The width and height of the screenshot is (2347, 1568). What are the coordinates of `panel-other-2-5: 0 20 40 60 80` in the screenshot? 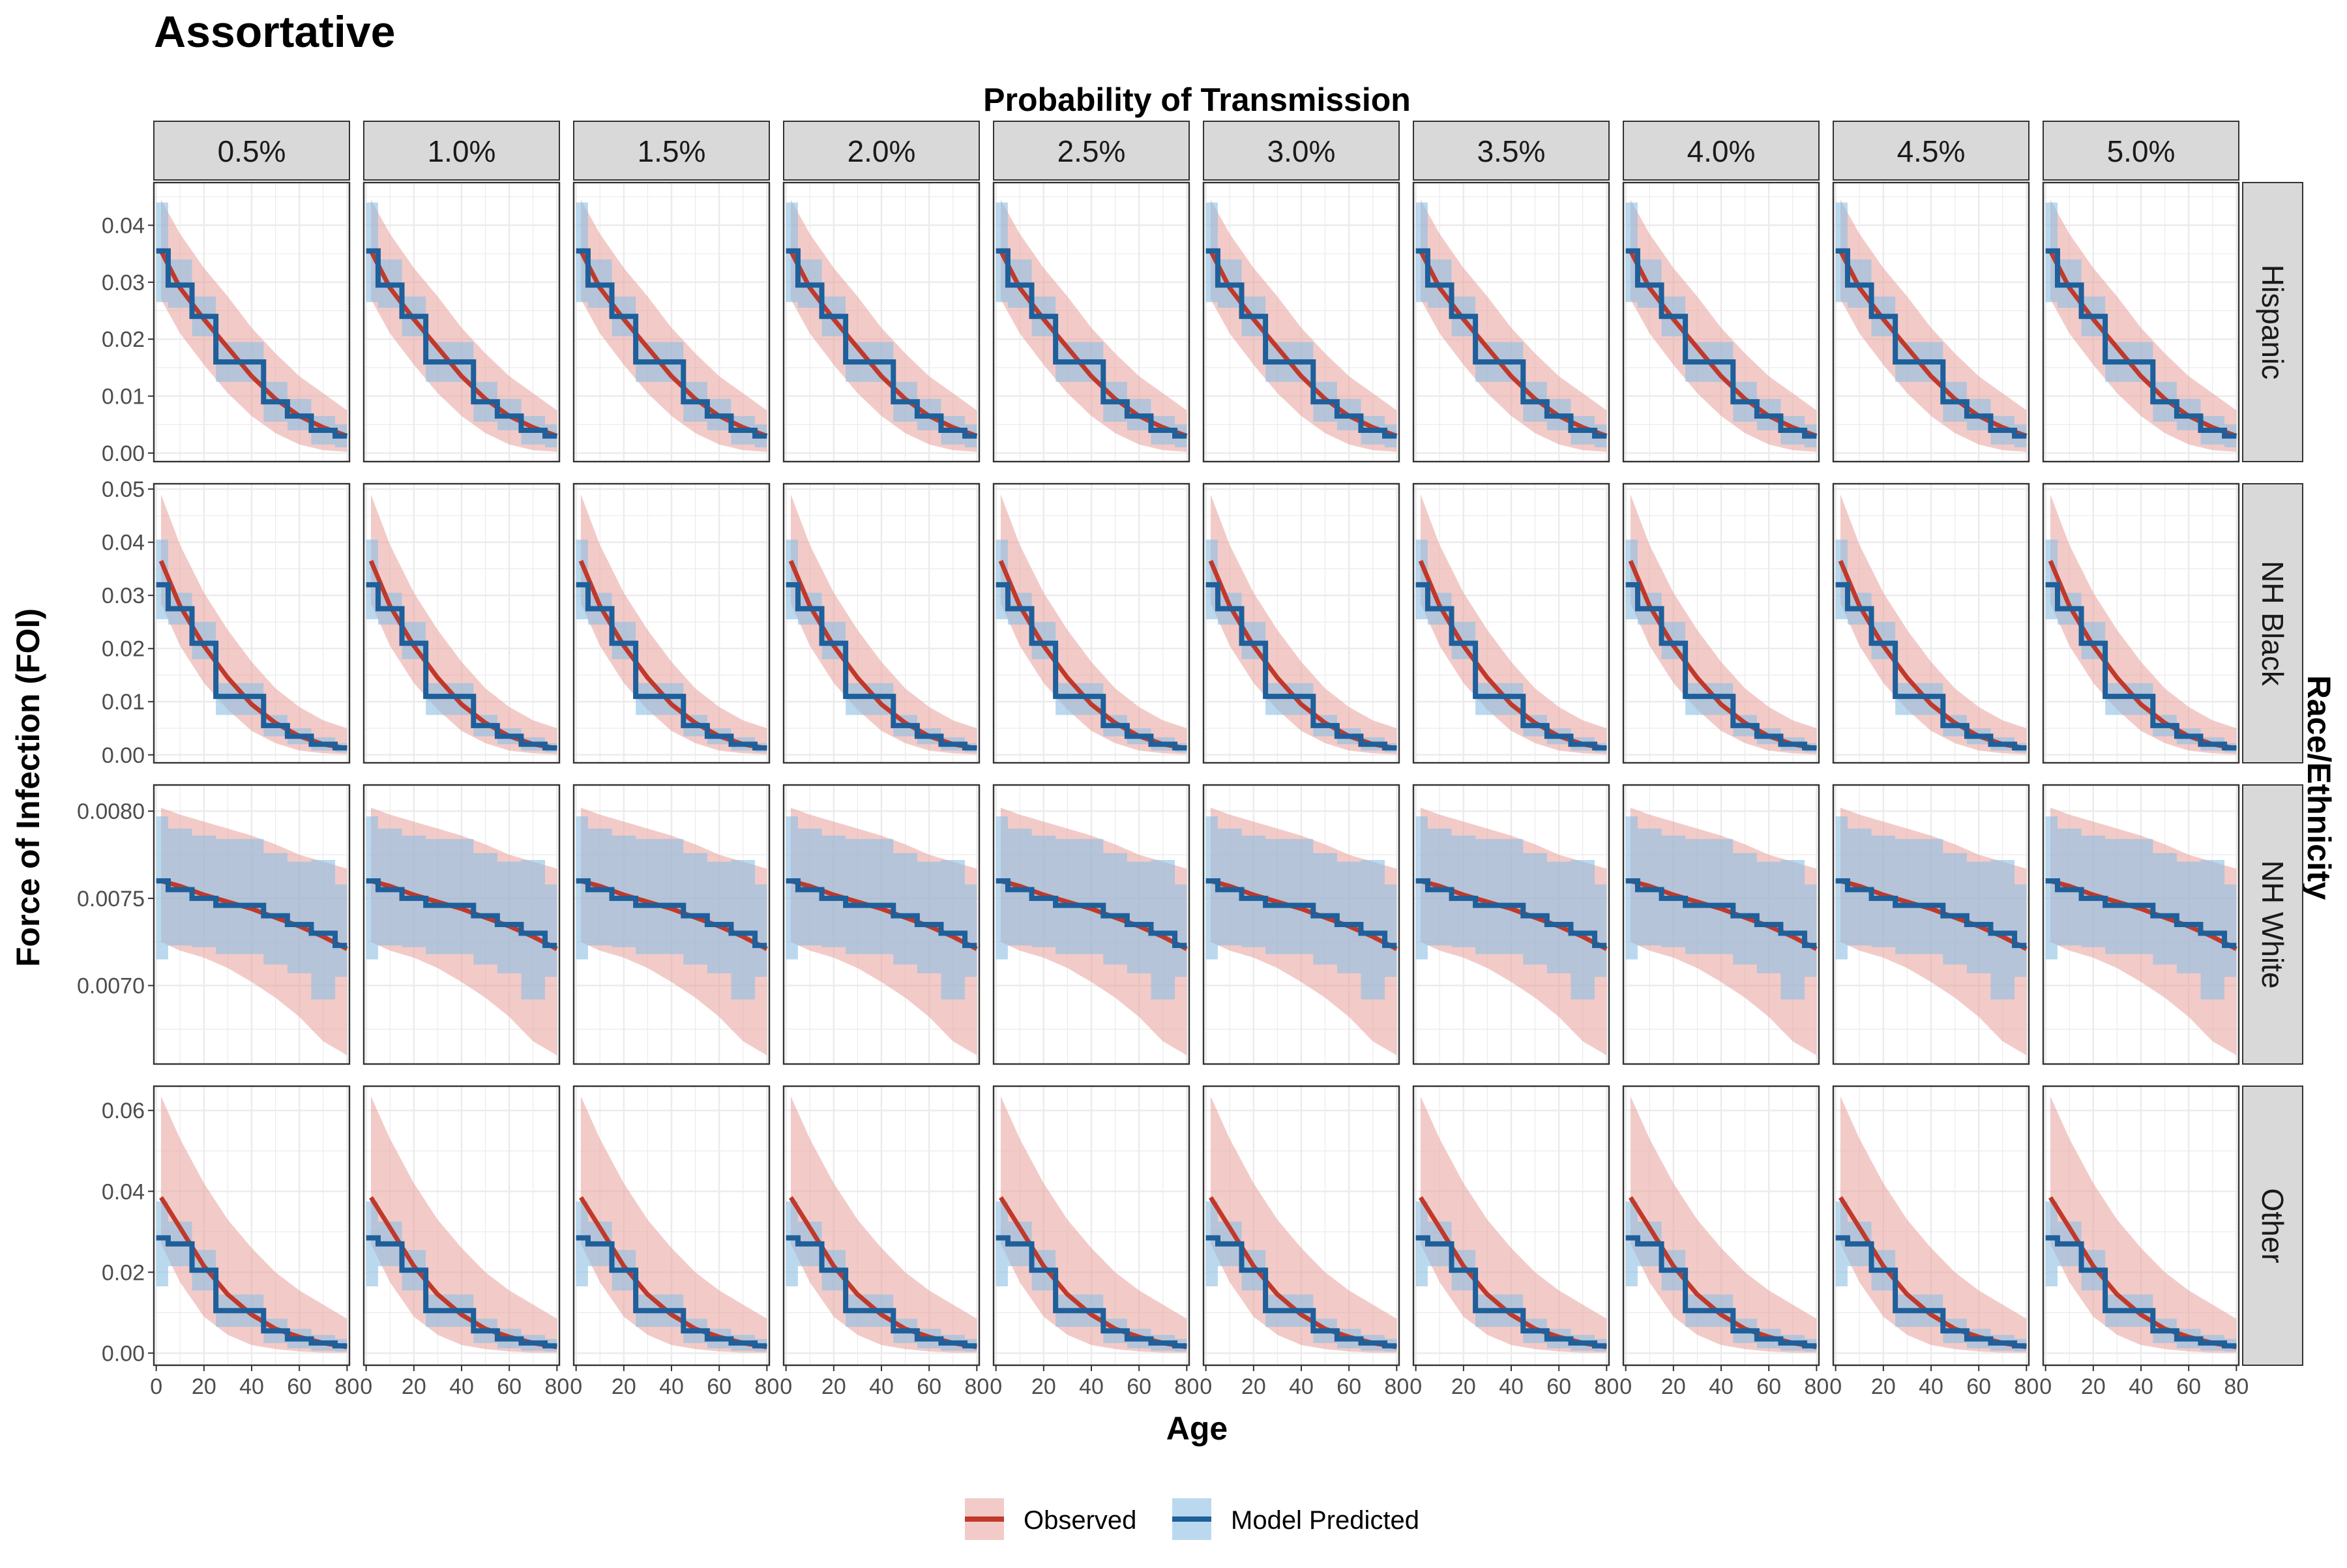 It's located at (1094, 1242).